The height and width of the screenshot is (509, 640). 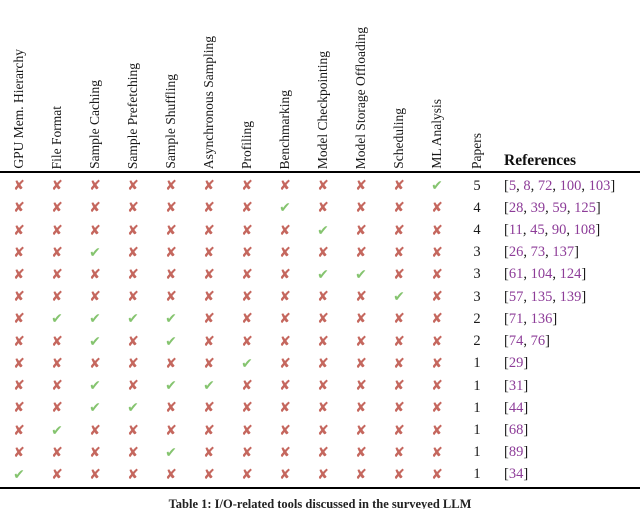 What do you see at coordinates (516, 430) in the screenshot?
I see `reference-link: 68` at bounding box center [516, 430].